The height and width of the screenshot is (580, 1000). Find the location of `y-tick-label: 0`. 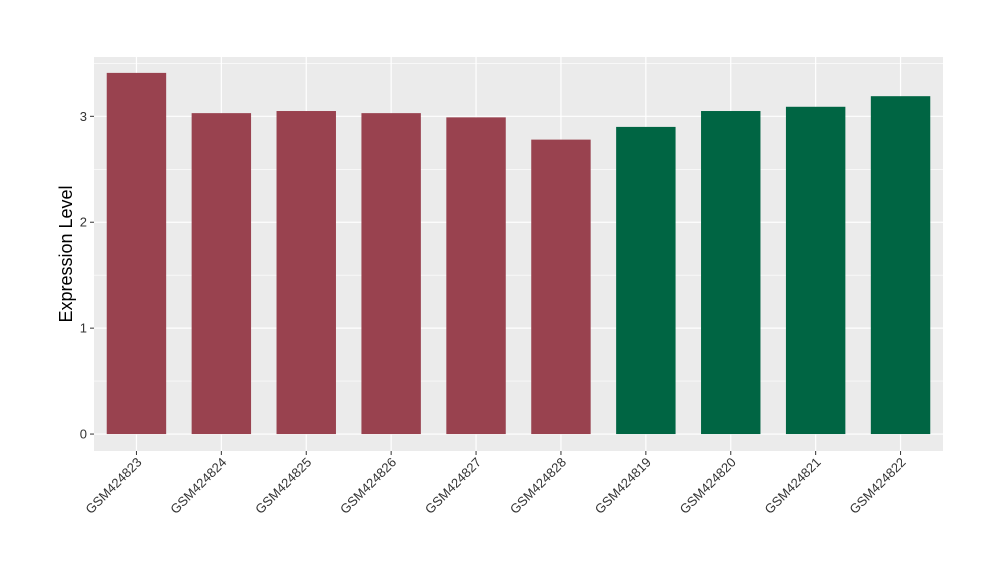

y-tick-label: 0 is located at coordinates (83, 434).